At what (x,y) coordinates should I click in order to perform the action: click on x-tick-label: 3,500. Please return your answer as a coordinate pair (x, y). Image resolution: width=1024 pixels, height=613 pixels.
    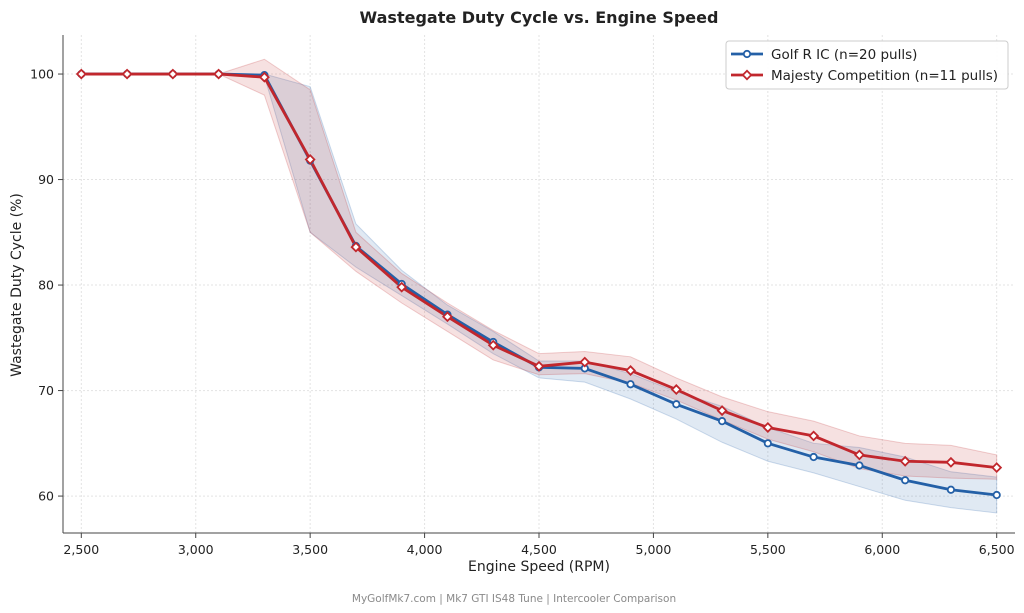
    Looking at the image, I should click on (310, 549).